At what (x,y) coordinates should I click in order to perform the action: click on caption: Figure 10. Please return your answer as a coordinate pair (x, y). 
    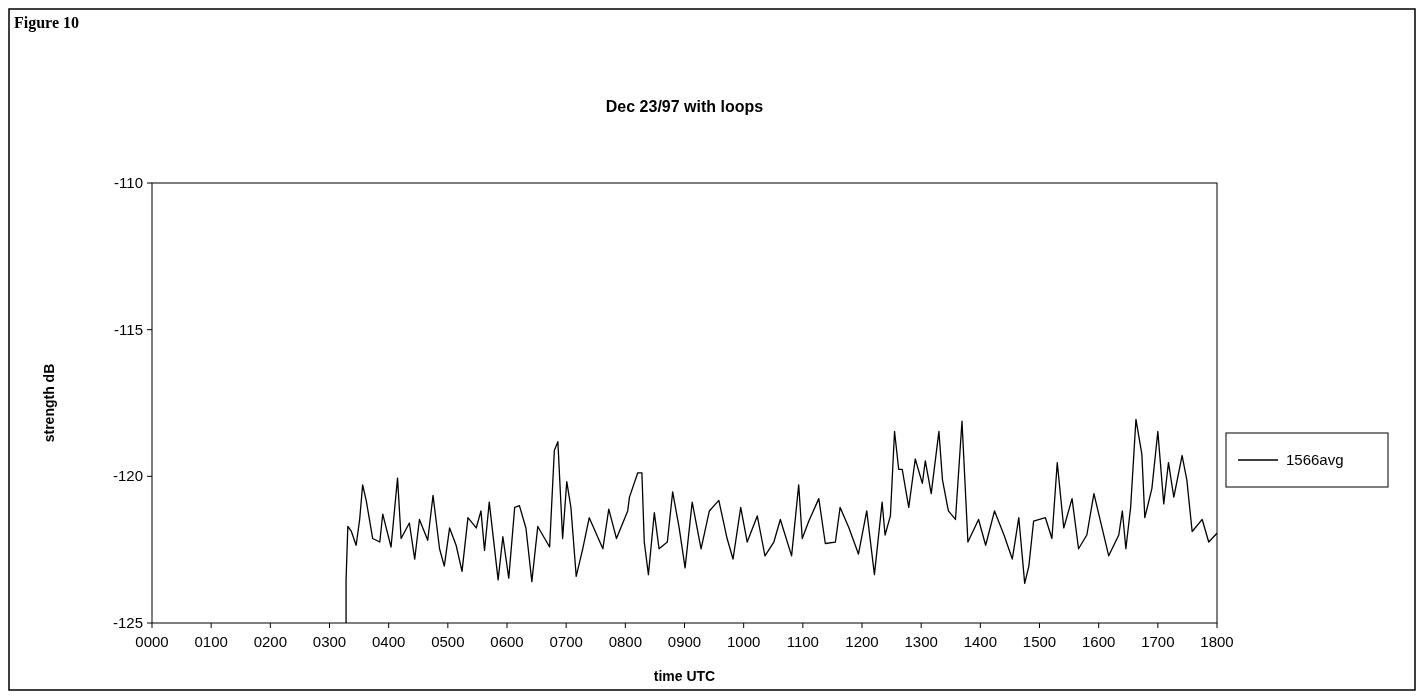
    Looking at the image, I should click on (47, 23).